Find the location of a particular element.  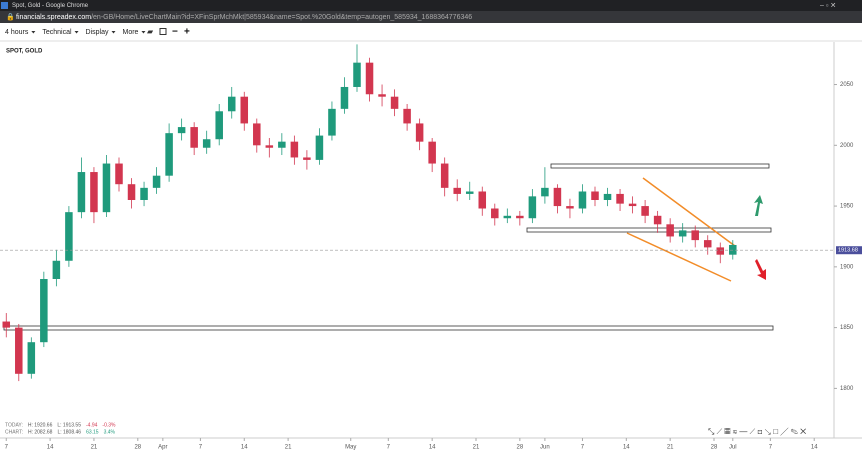

info-text: L: 1913.55 is located at coordinates (69, 425).